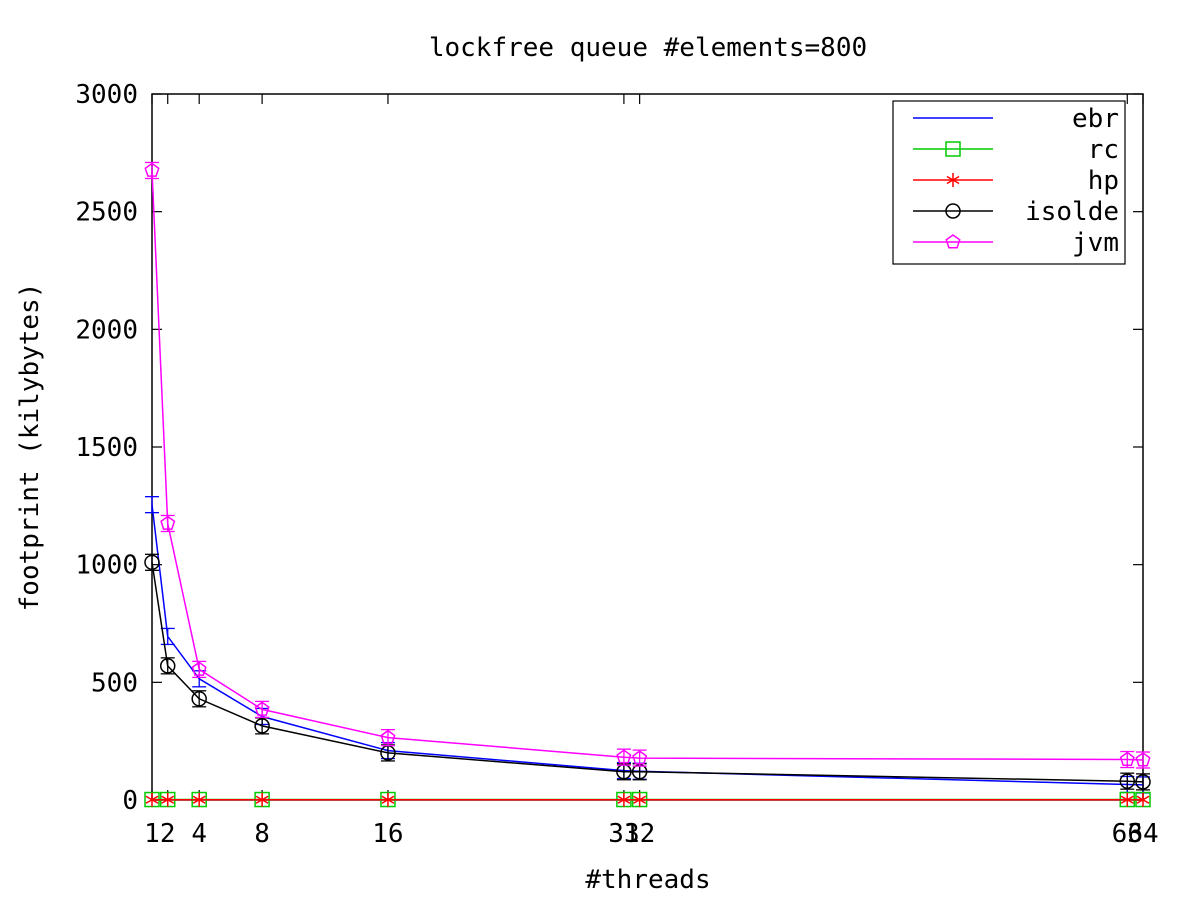  What do you see at coordinates (1016, 212) in the screenshot?
I see `legend-item-isolde: isolde` at bounding box center [1016, 212].